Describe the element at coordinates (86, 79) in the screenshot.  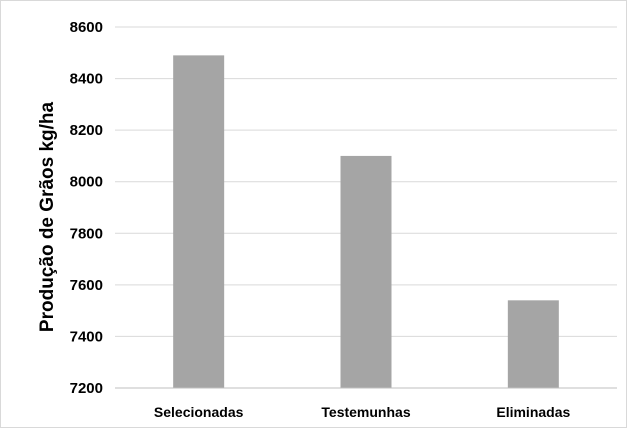
I see `y-tick-label: 8400` at that location.